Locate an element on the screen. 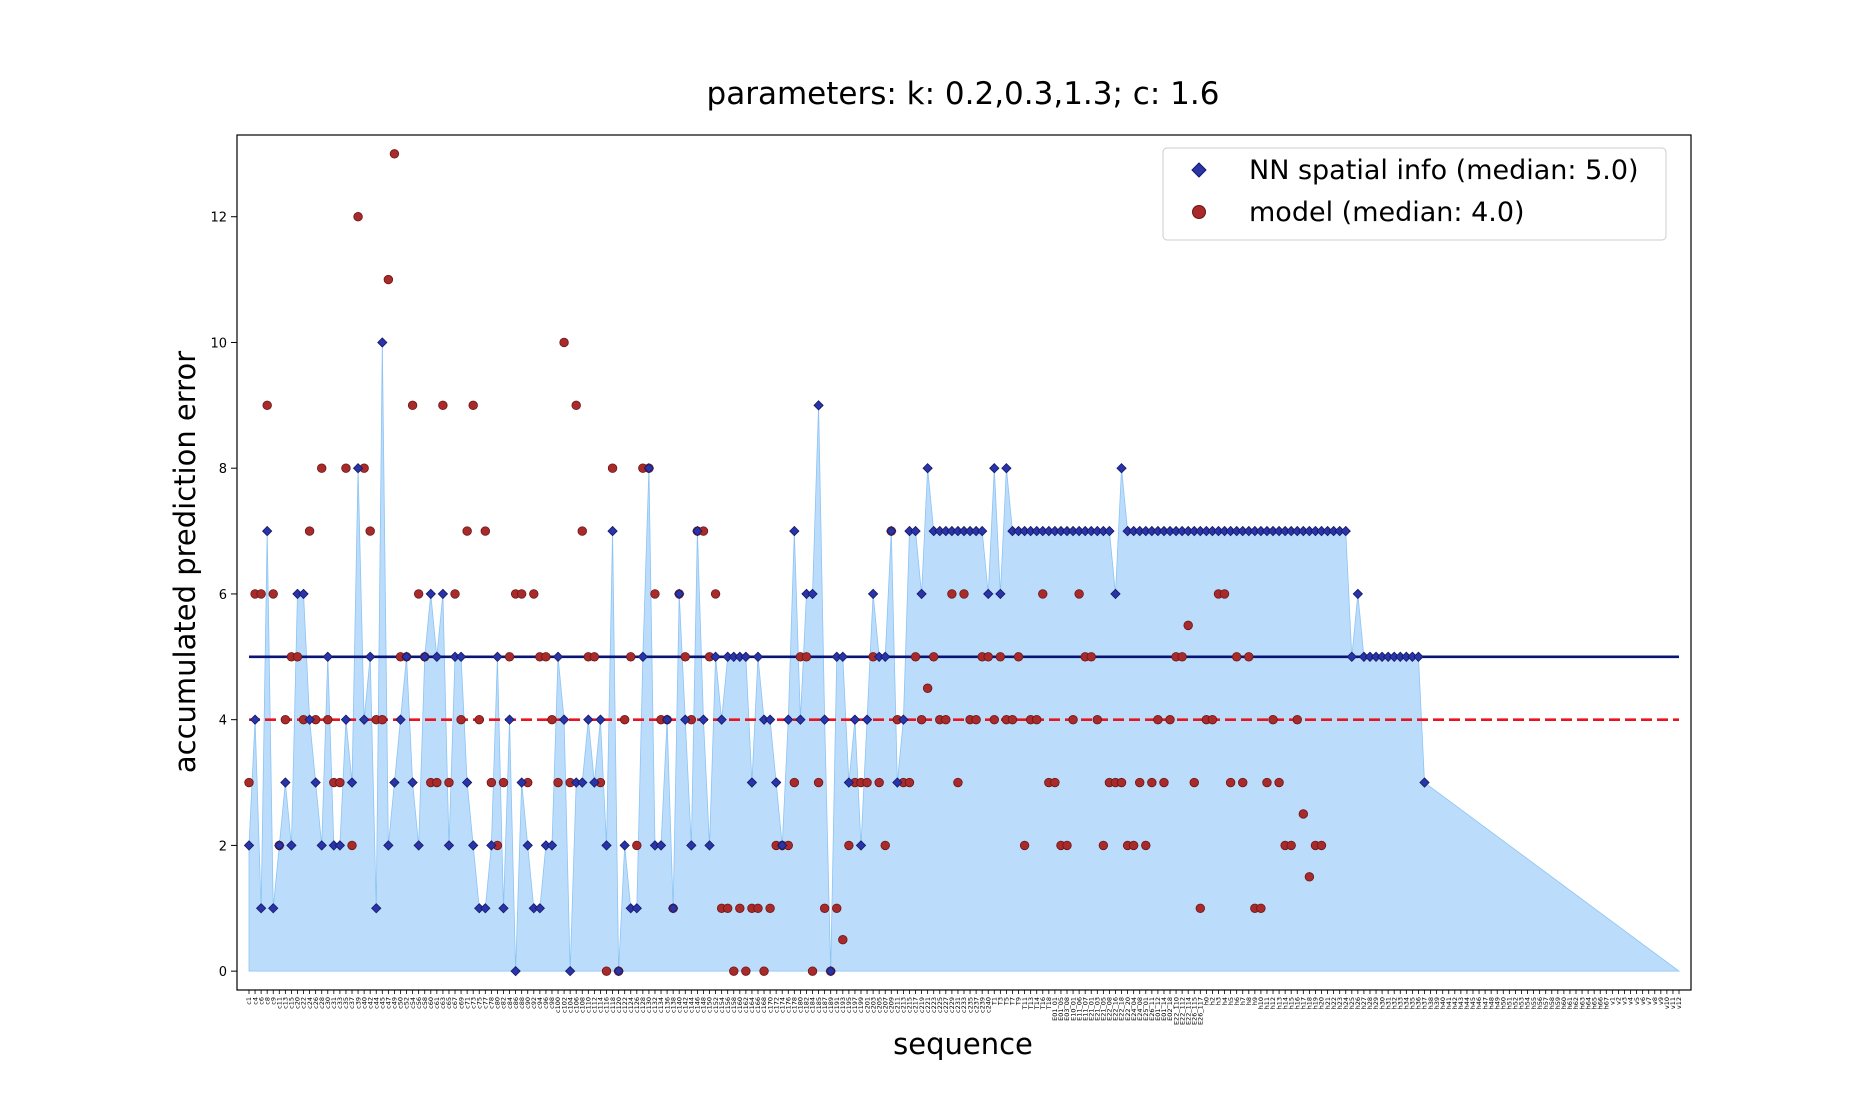  x-tick-label: c56 is located at coordinates (419, 1003).